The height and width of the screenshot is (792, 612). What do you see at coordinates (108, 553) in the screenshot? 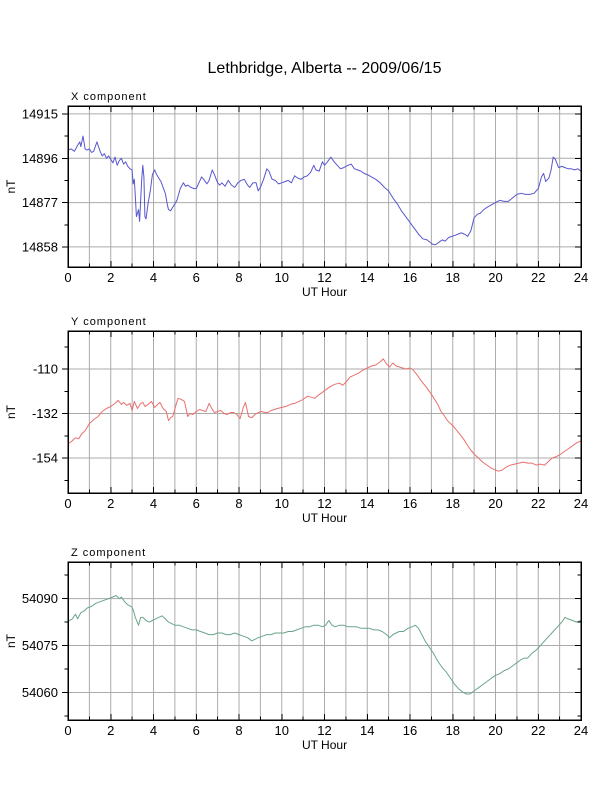
I see `z-component-label: Z component` at bounding box center [108, 553].